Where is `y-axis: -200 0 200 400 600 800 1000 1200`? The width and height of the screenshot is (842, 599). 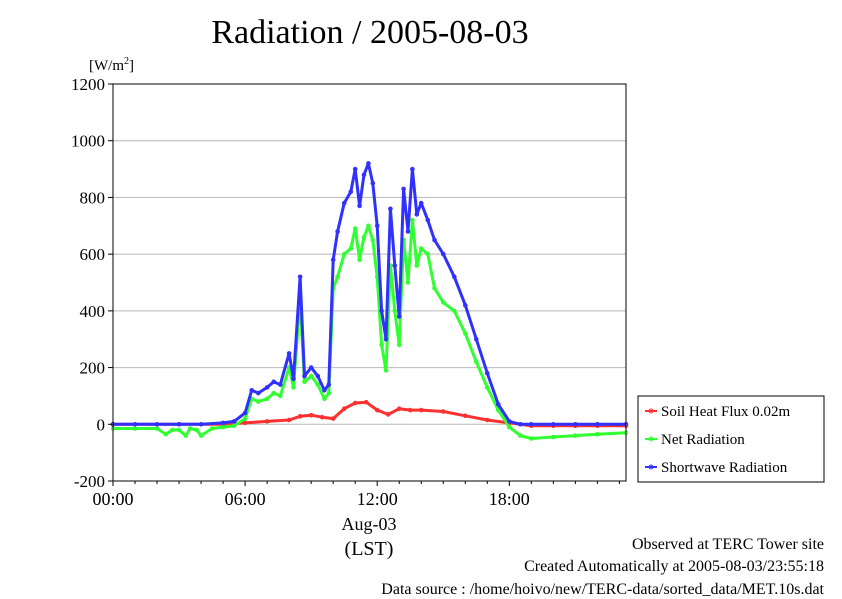
y-axis: -200 0 200 400 600 800 1000 1200 is located at coordinates (92, 283).